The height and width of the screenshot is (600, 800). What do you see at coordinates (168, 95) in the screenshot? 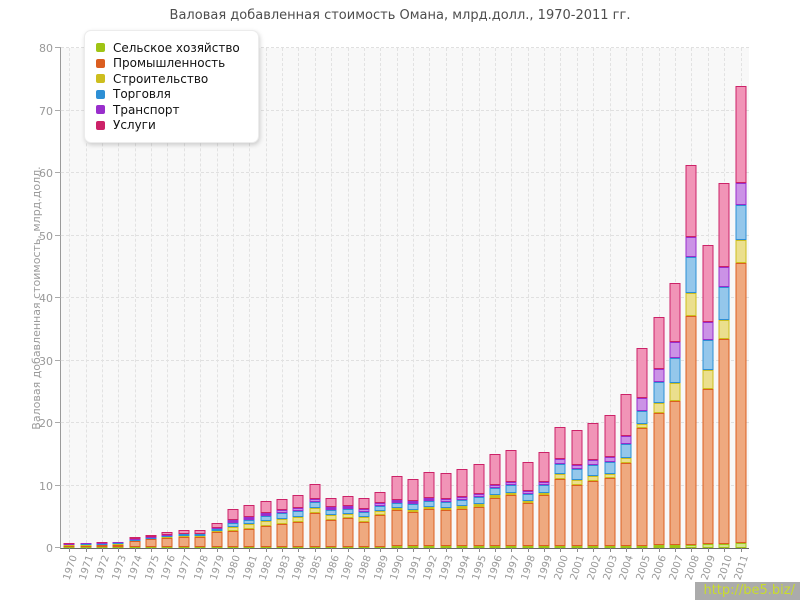
I see `legend-item: Торговля` at bounding box center [168, 95].